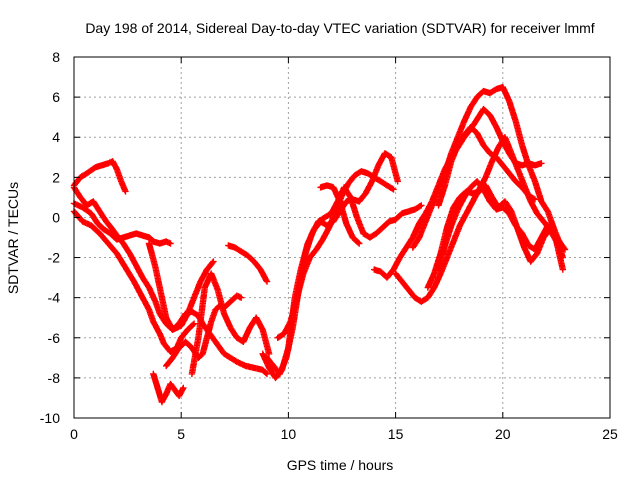 The height and width of the screenshot is (480, 640). What do you see at coordinates (610, 434) in the screenshot?
I see `x-tick-label: 25` at bounding box center [610, 434].